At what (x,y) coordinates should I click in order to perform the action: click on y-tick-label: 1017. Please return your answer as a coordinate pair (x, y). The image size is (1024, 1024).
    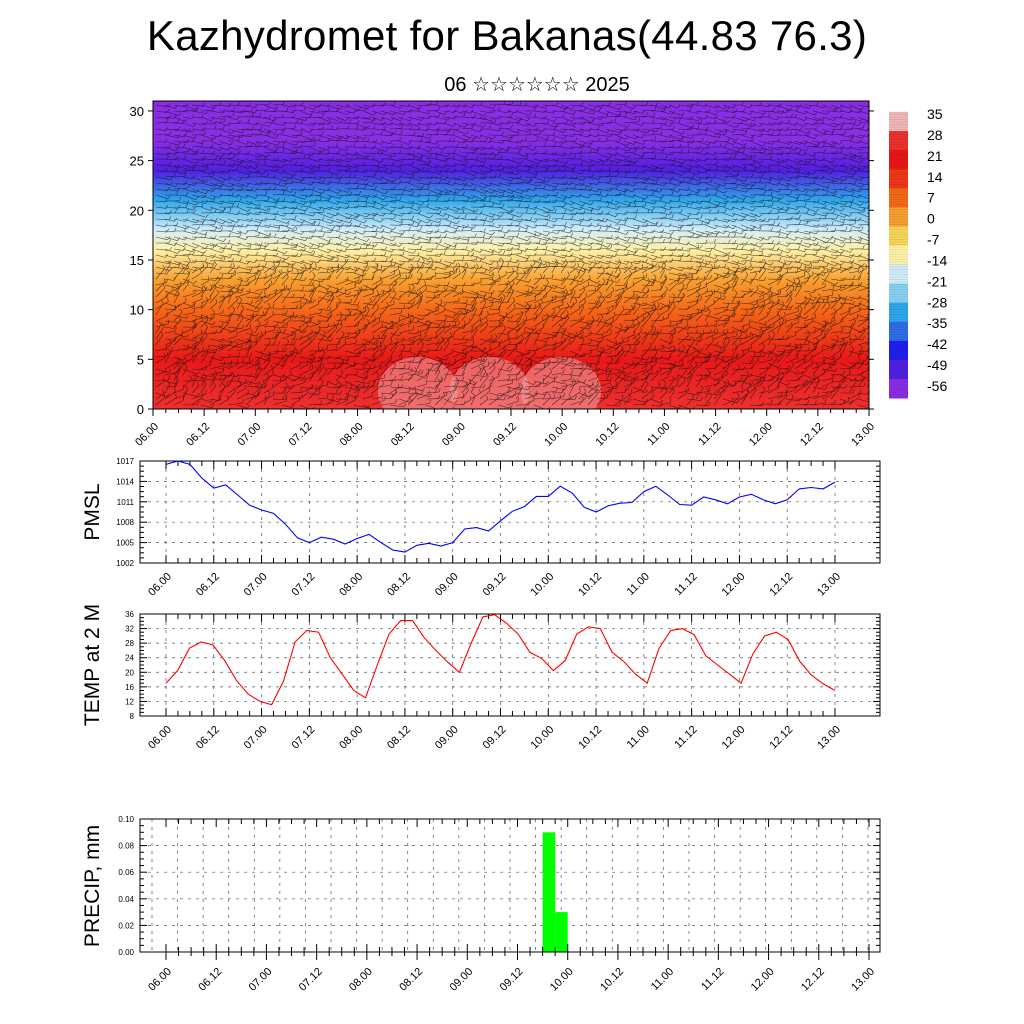
    Looking at the image, I should click on (125, 461).